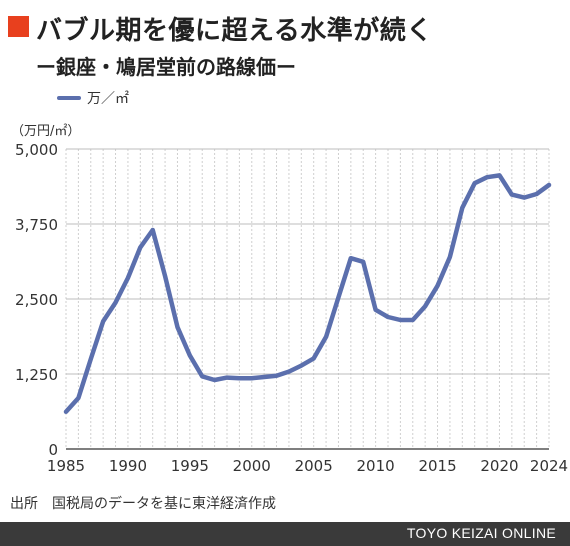 This screenshot has height=546, width=570. Describe the element at coordinates (499, 466) in the screenshot. I see `x-tick-label: 2020` at that location.